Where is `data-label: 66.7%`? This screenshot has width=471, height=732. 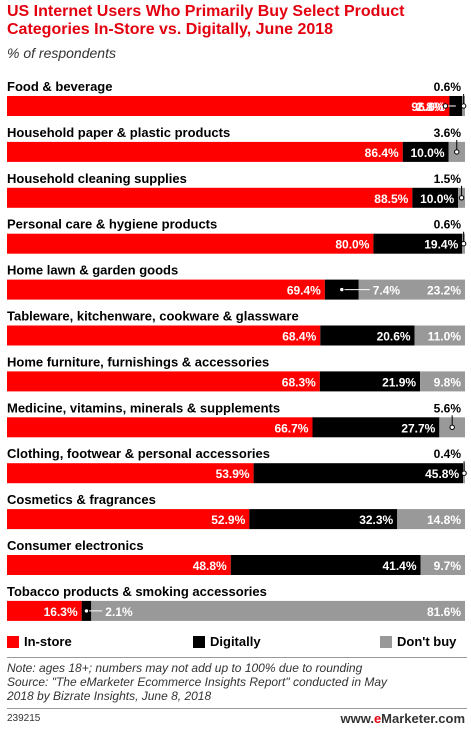
data-label: 66.7% is located at coordinates (291, 428).